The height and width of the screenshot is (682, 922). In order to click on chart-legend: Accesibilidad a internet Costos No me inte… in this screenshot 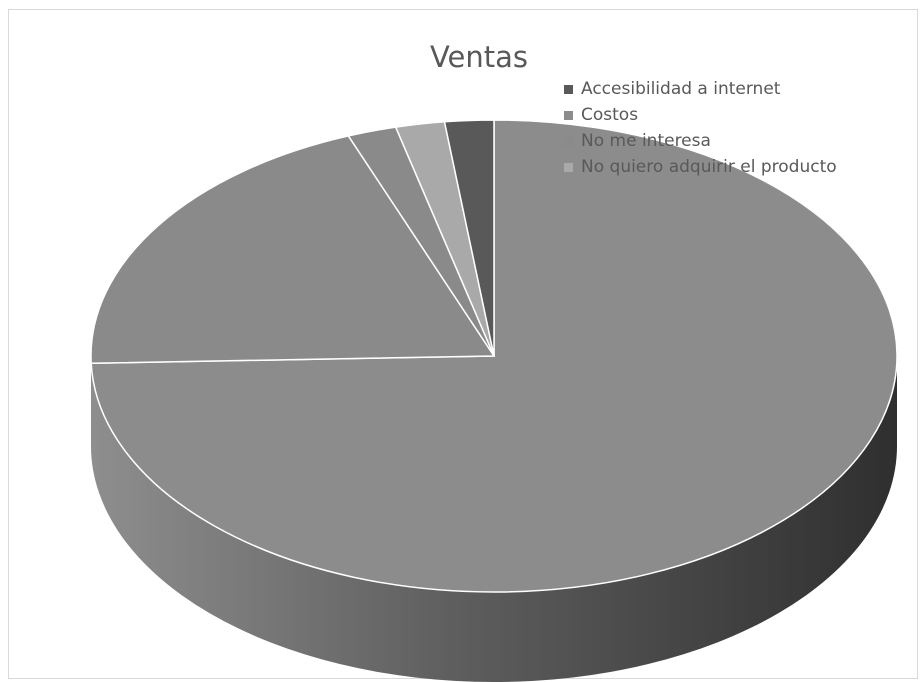, I will do `click(700, 128)`.